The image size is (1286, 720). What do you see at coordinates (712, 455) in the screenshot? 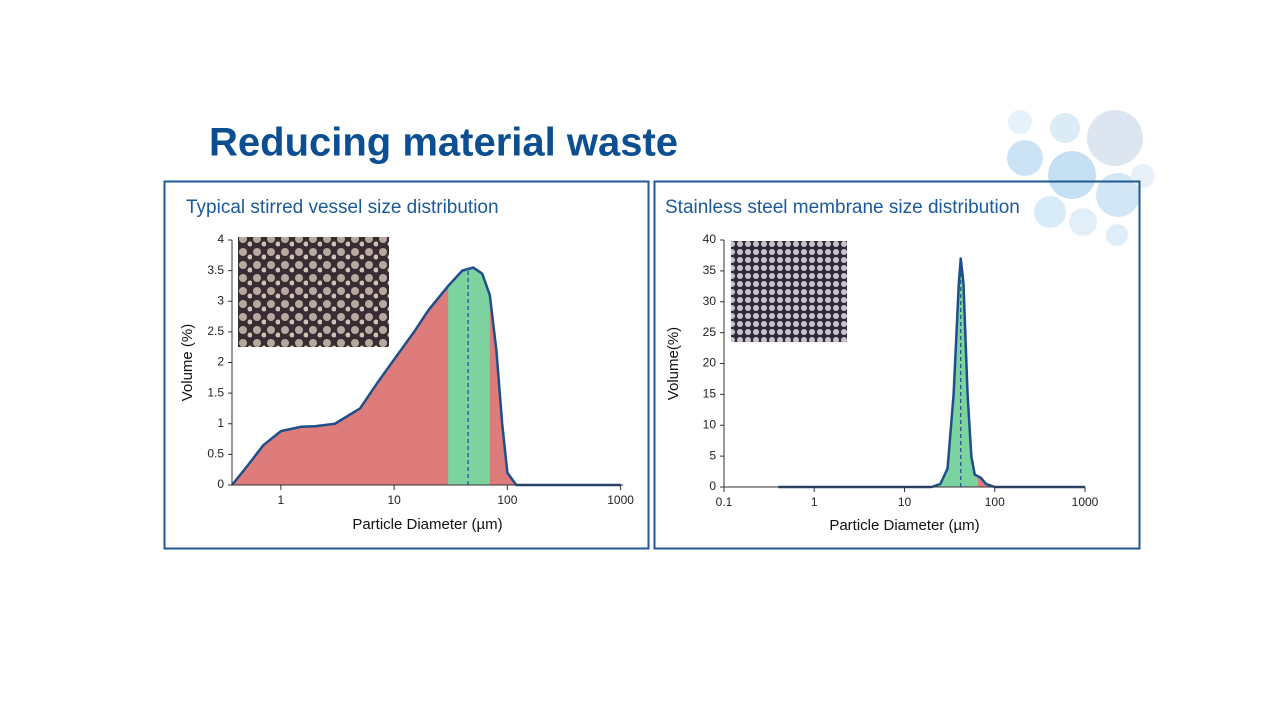
I see `y-tick-label: 5` at bounding box center [712, 455].